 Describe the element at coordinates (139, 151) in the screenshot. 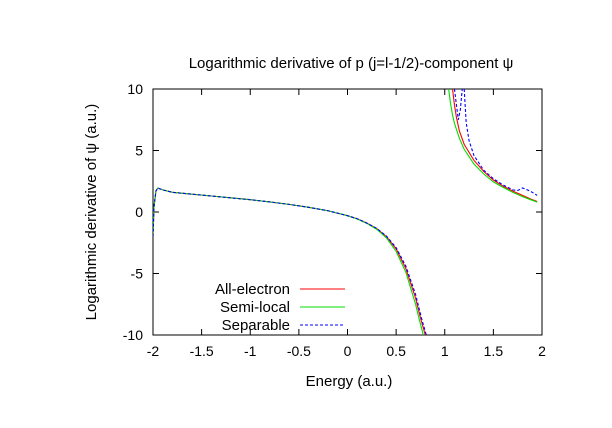

I see `y-tick-label: 5` at that location.